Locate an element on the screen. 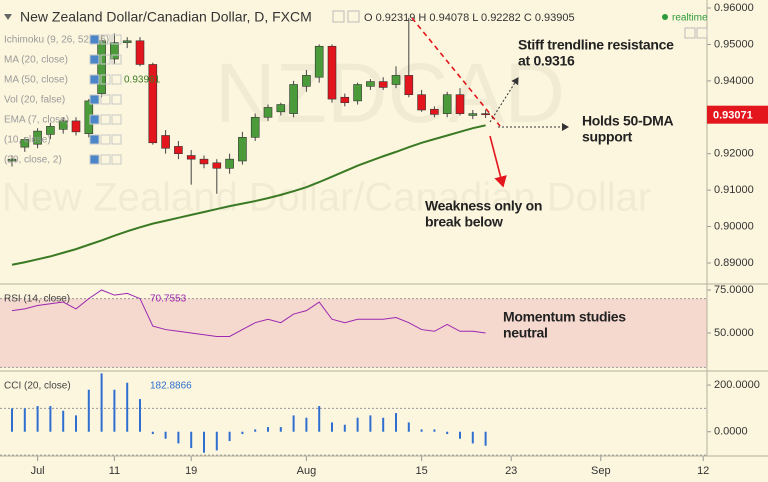  panel-title: RSI (14, close) is located at coordinates (37, 299).